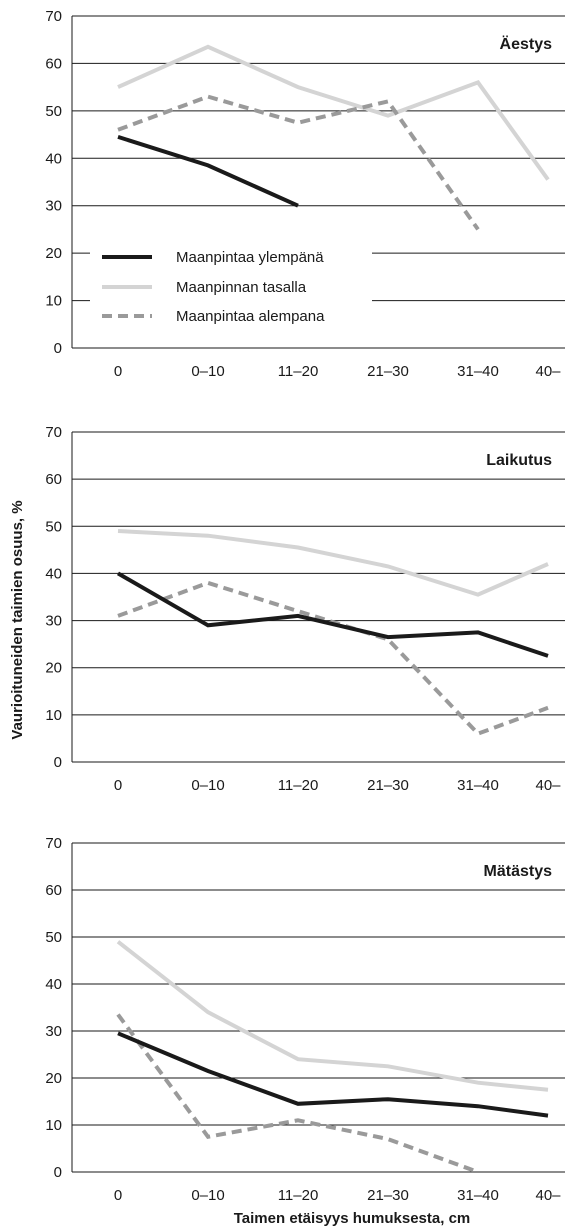  What do you see at coordinates (250, 257) in the screenshot?
I see `legend-entry: Maanpintaa ylempänä` at bounding box center [250, 257].